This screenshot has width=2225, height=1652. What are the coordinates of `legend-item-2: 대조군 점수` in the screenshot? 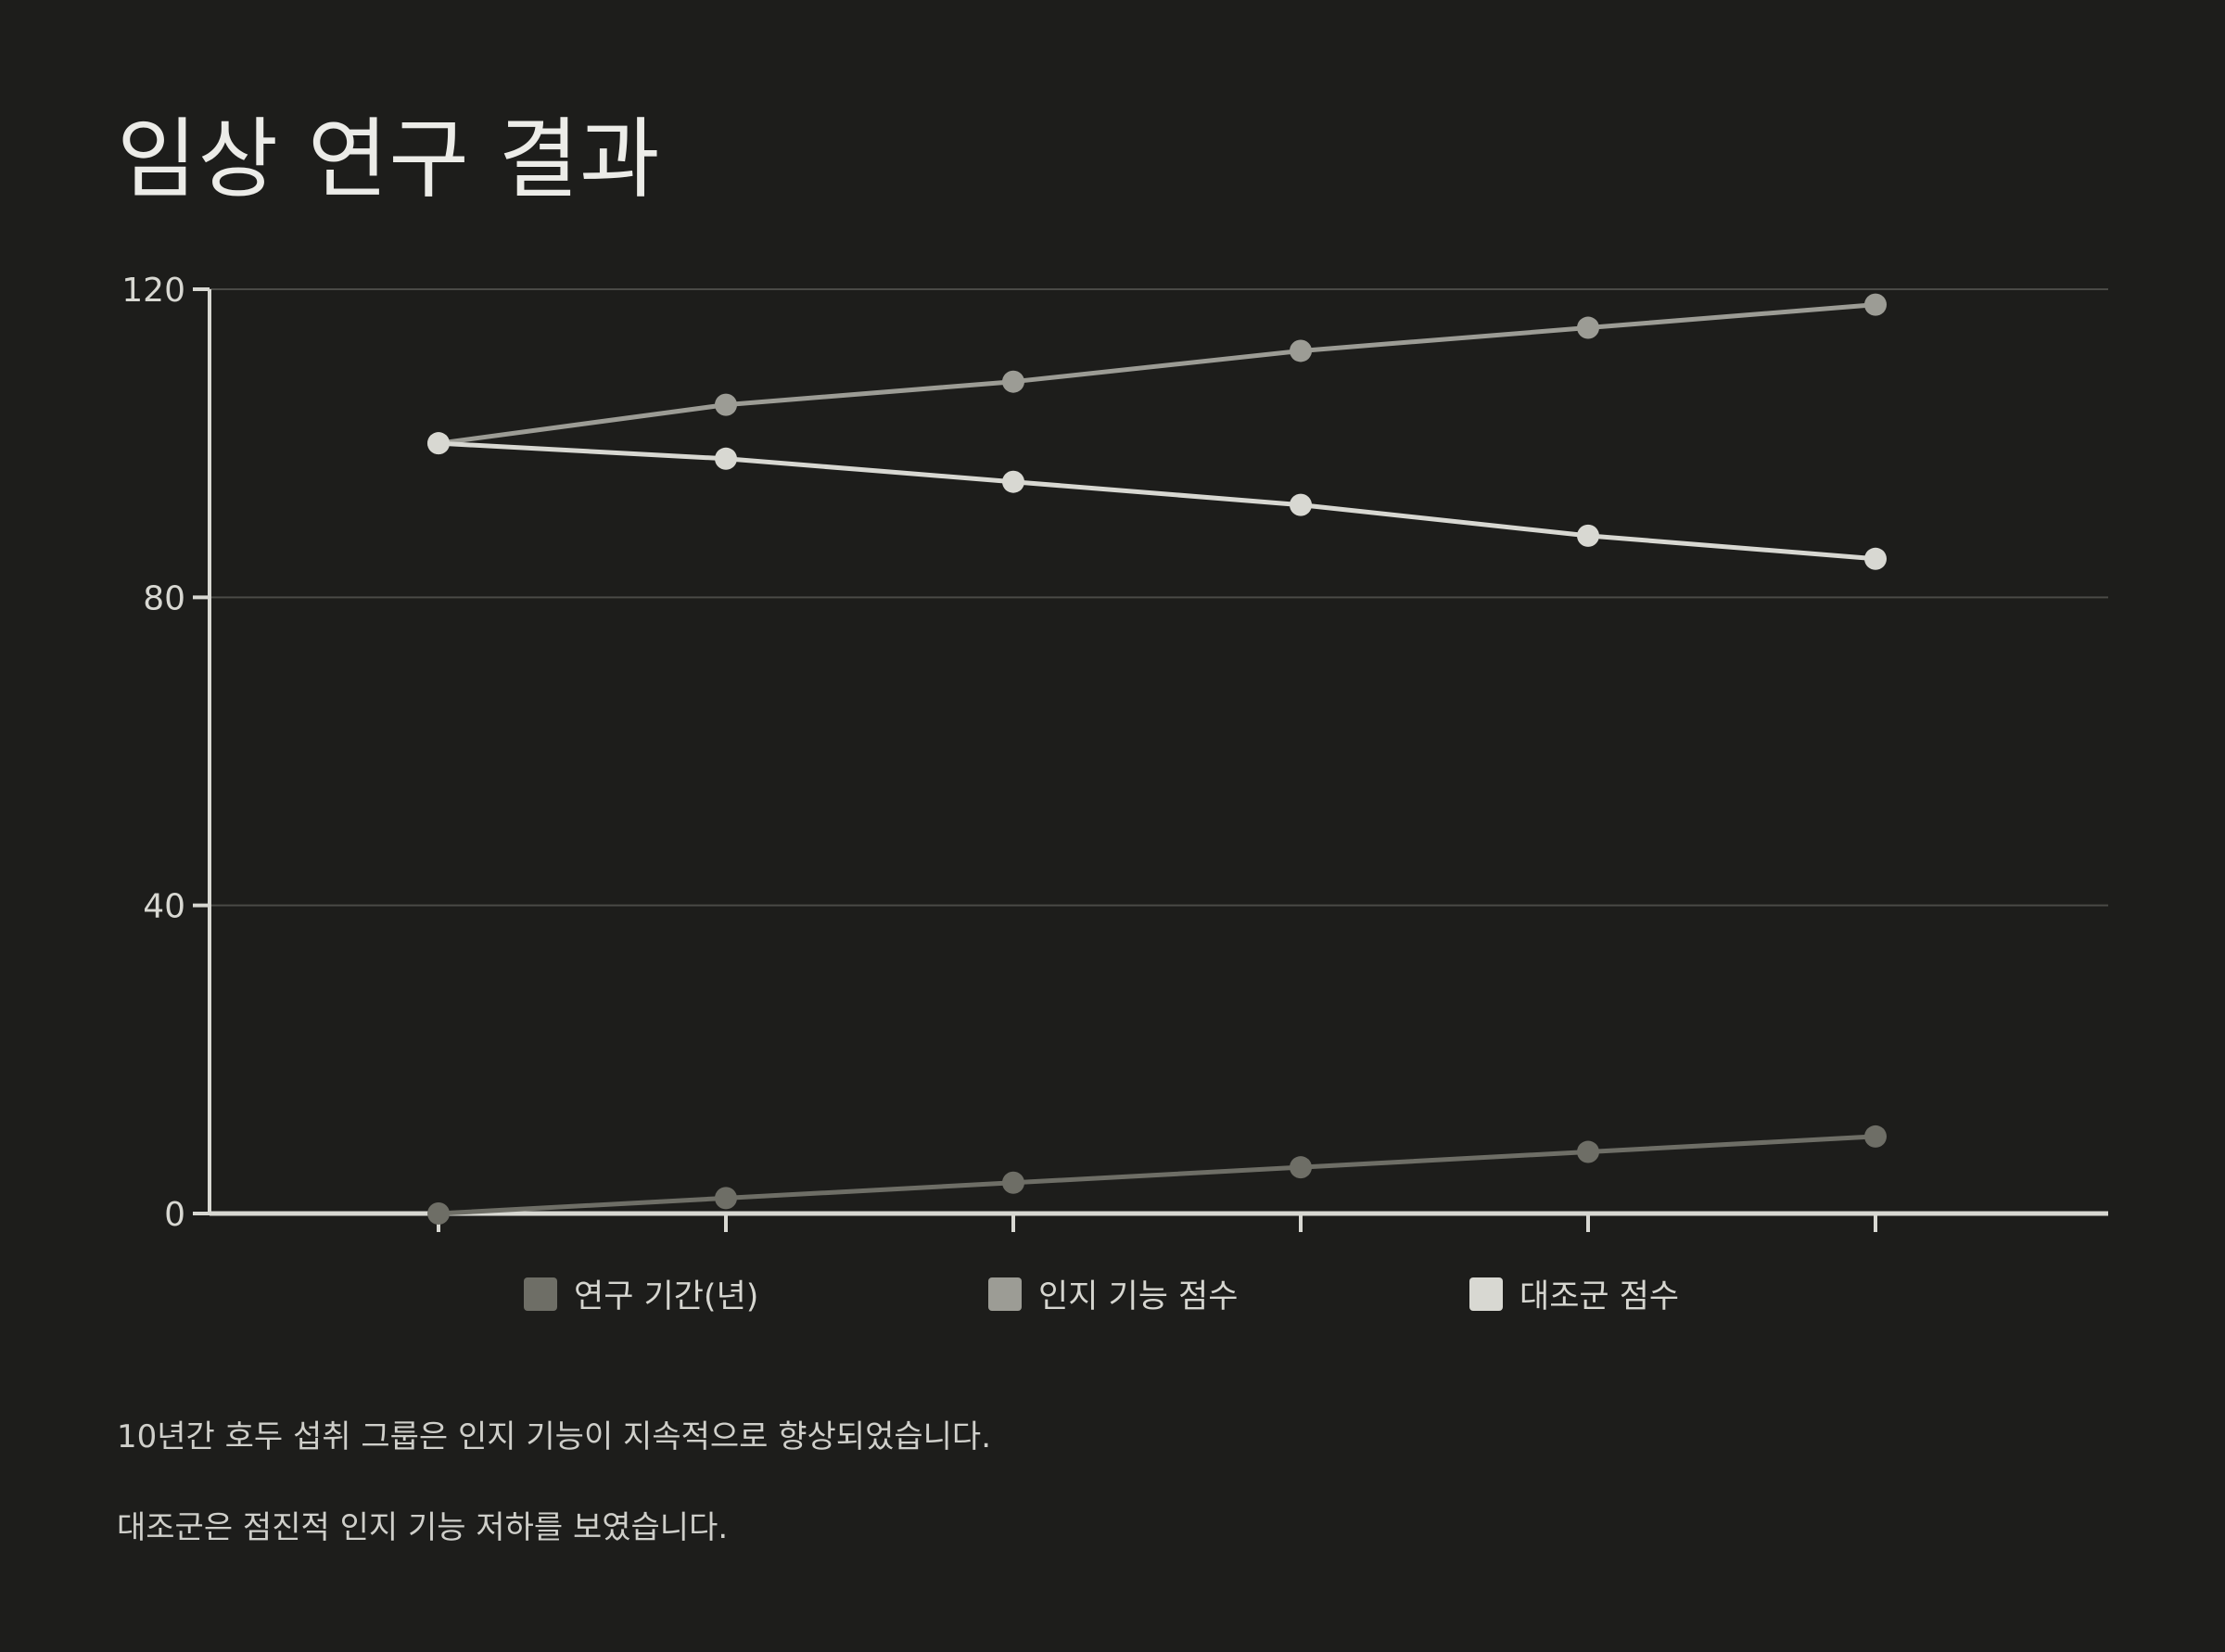 It's located at (1574, 1293).